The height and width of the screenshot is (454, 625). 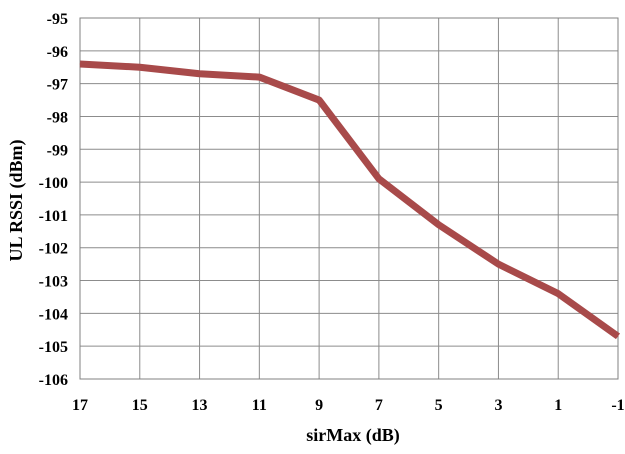 What do you see at coordinates (53, 183) in the screenshot?
I see `y-tick-label: -100` at bounding box center [53, 183].